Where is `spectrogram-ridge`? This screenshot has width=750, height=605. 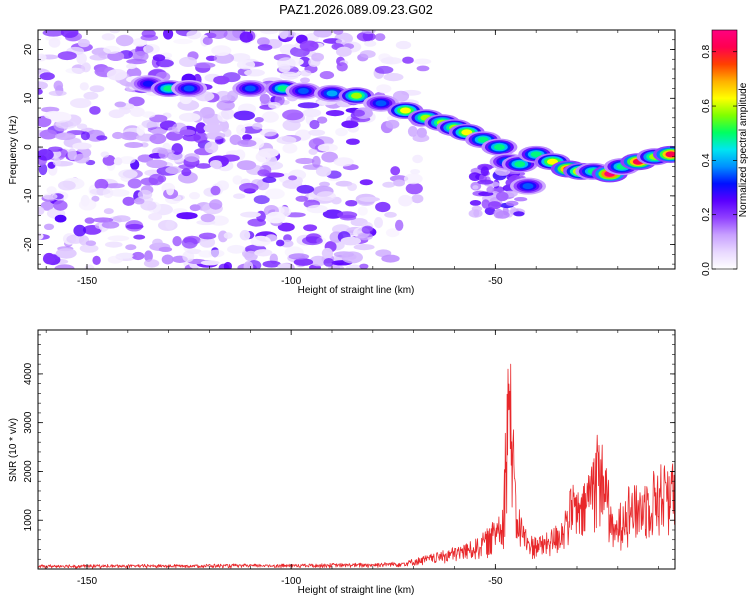
spectrogram-ridge is located at coordinates (402, 135).